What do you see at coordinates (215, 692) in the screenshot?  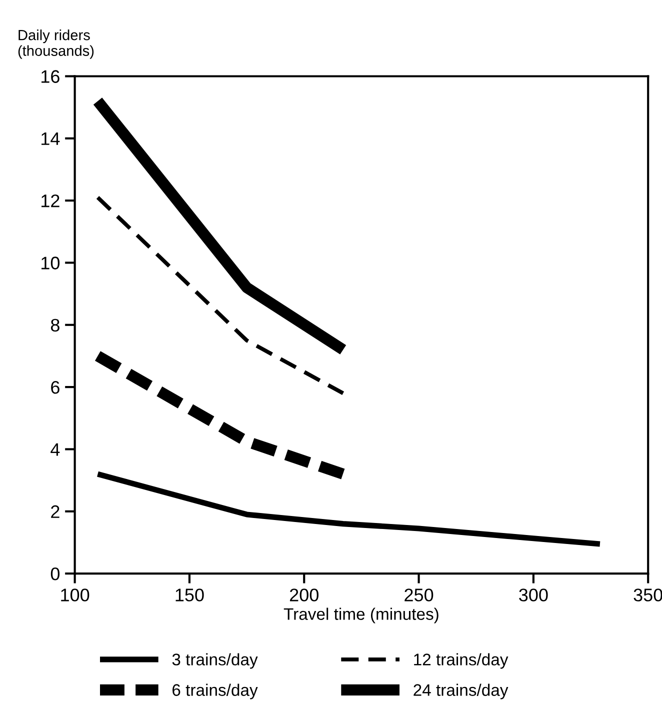 I see `legend-label: 6 trains/day` at bounding box center [215, 692].